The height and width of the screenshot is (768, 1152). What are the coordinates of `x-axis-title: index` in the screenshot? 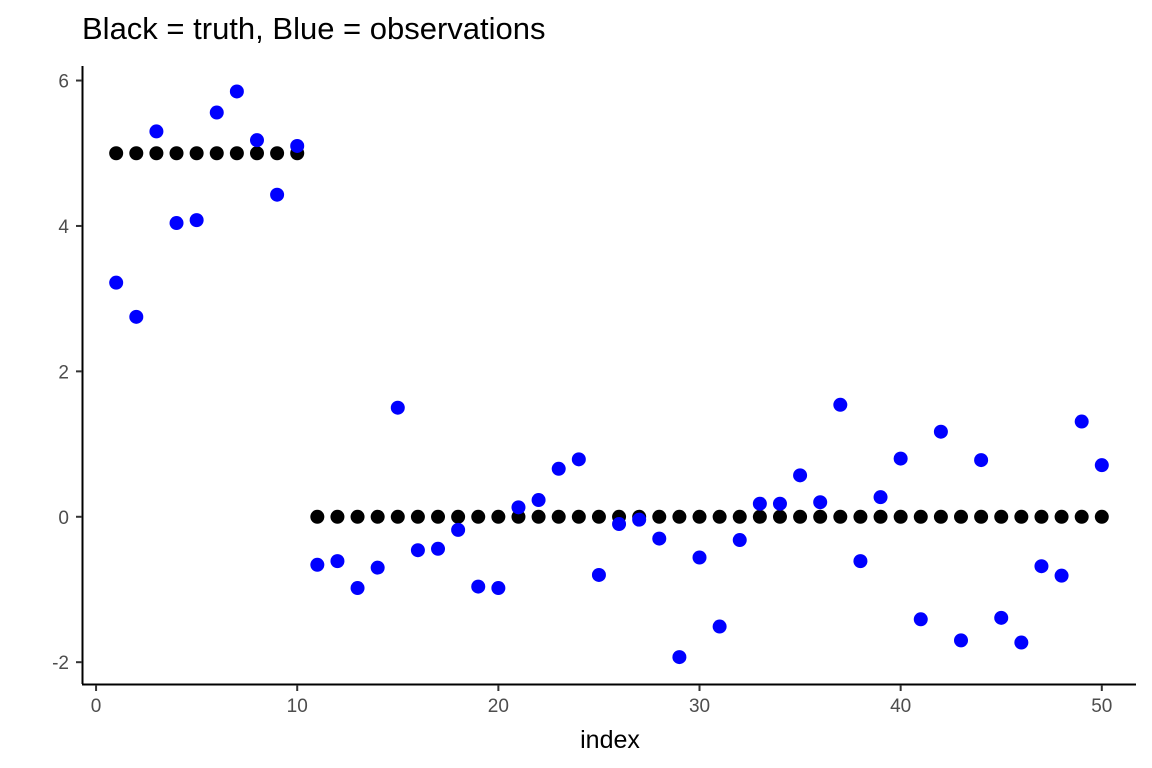 It's located at (610, 740).